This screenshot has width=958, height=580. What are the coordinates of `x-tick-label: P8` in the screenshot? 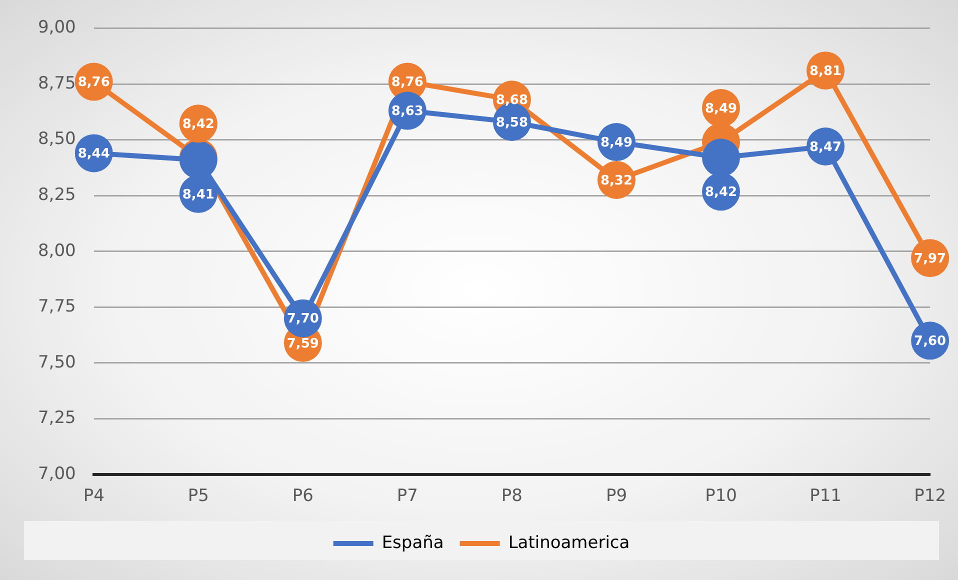 It's located at (511, 496).